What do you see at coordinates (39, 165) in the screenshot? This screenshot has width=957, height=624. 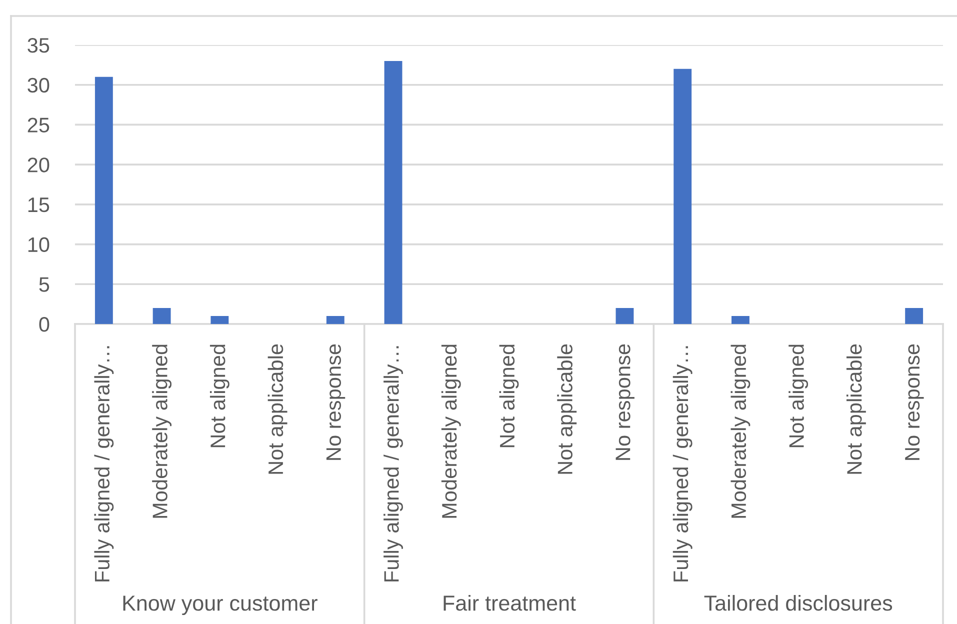 I see `y-tick-label: 20` at bounding box center [39, 165].